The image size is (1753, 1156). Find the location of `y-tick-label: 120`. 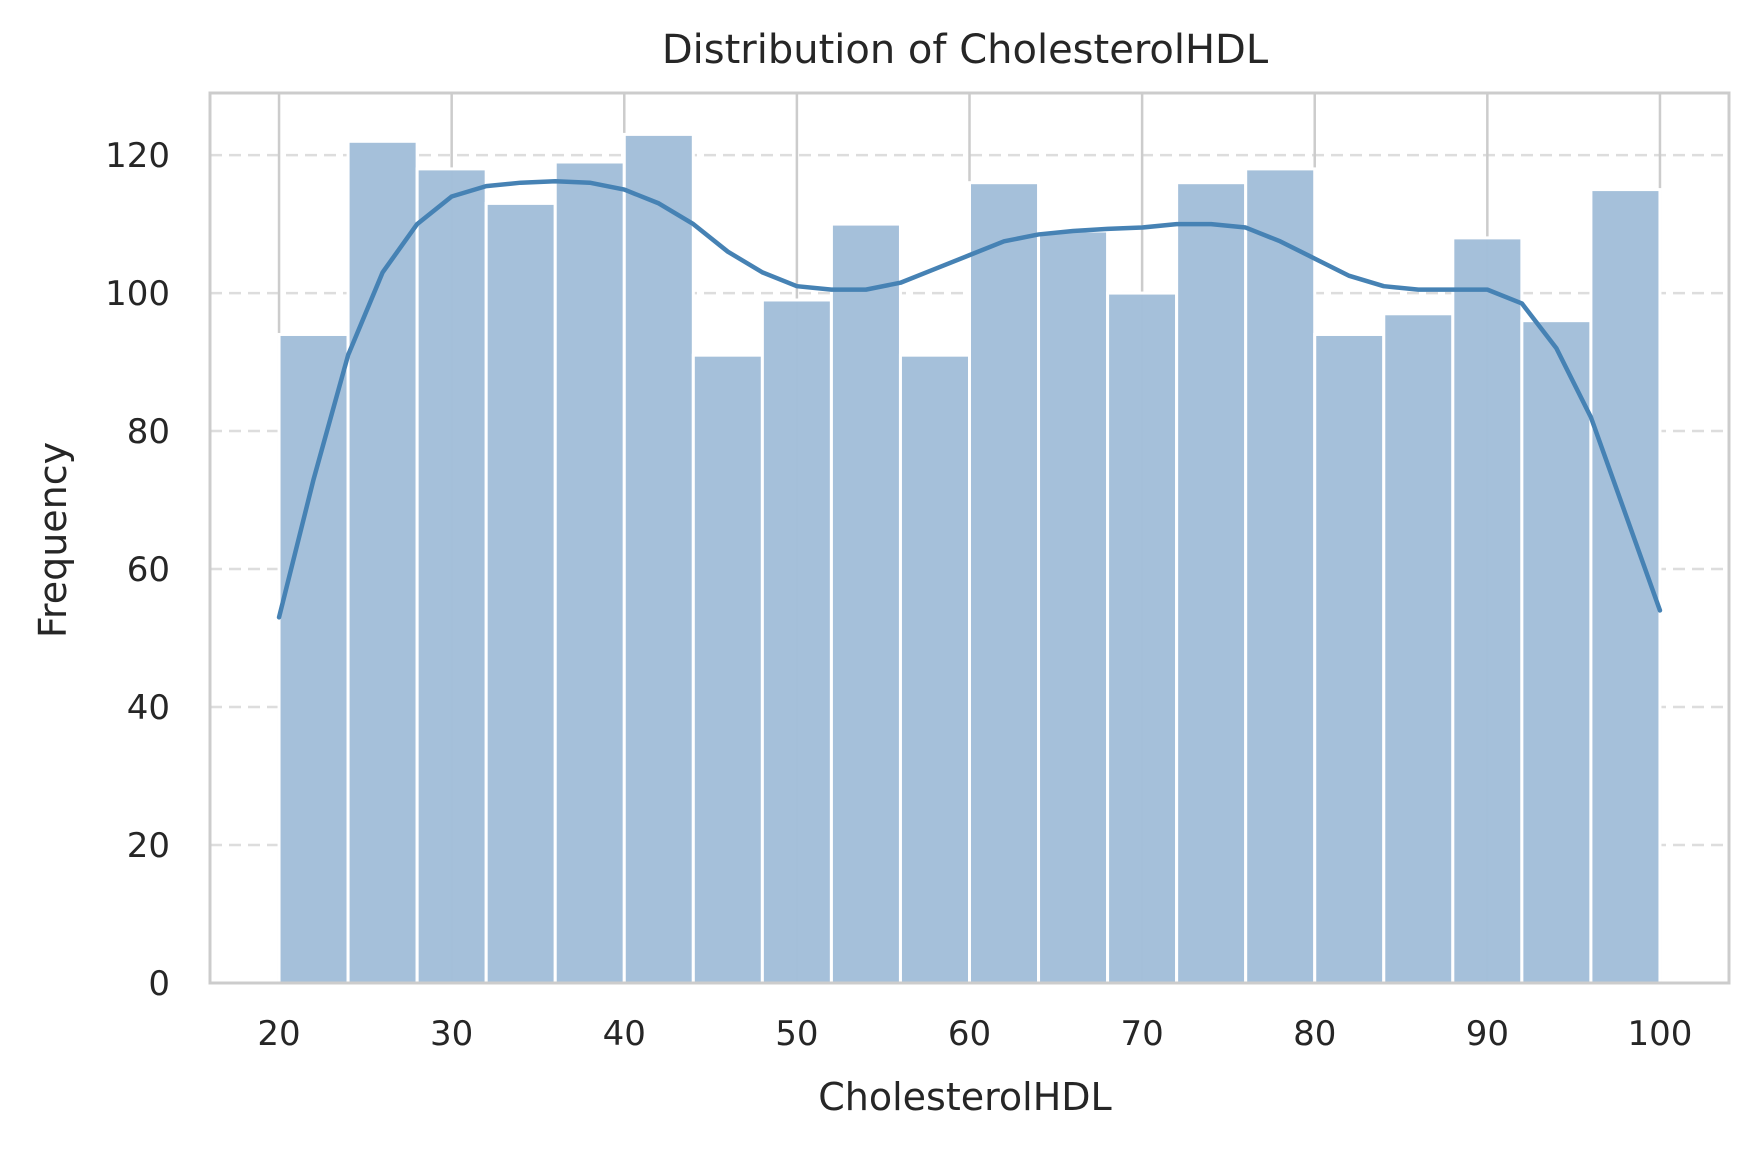

y-tick-label: 120 is located at coordinates (137, 156).